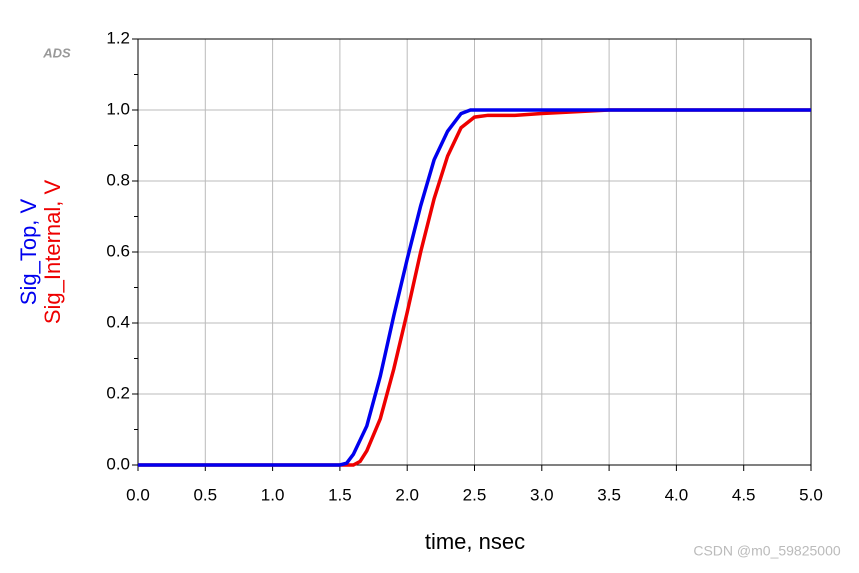 Image resolution: width=859 pixels, height=573 pixels. What do you see at coordinates (138, 494) in the screenshot?
I see `x-tick-label: 0.0` at bounding box center [138, 494].